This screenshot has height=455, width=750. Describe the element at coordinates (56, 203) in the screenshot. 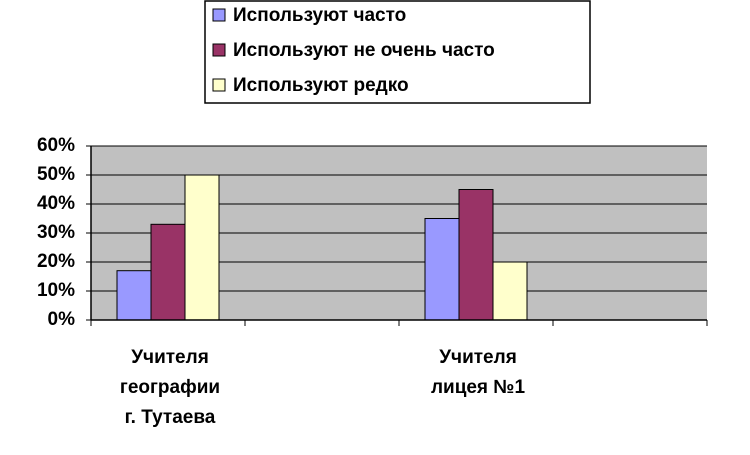

I see `y-tick-label: 40%` at that location.